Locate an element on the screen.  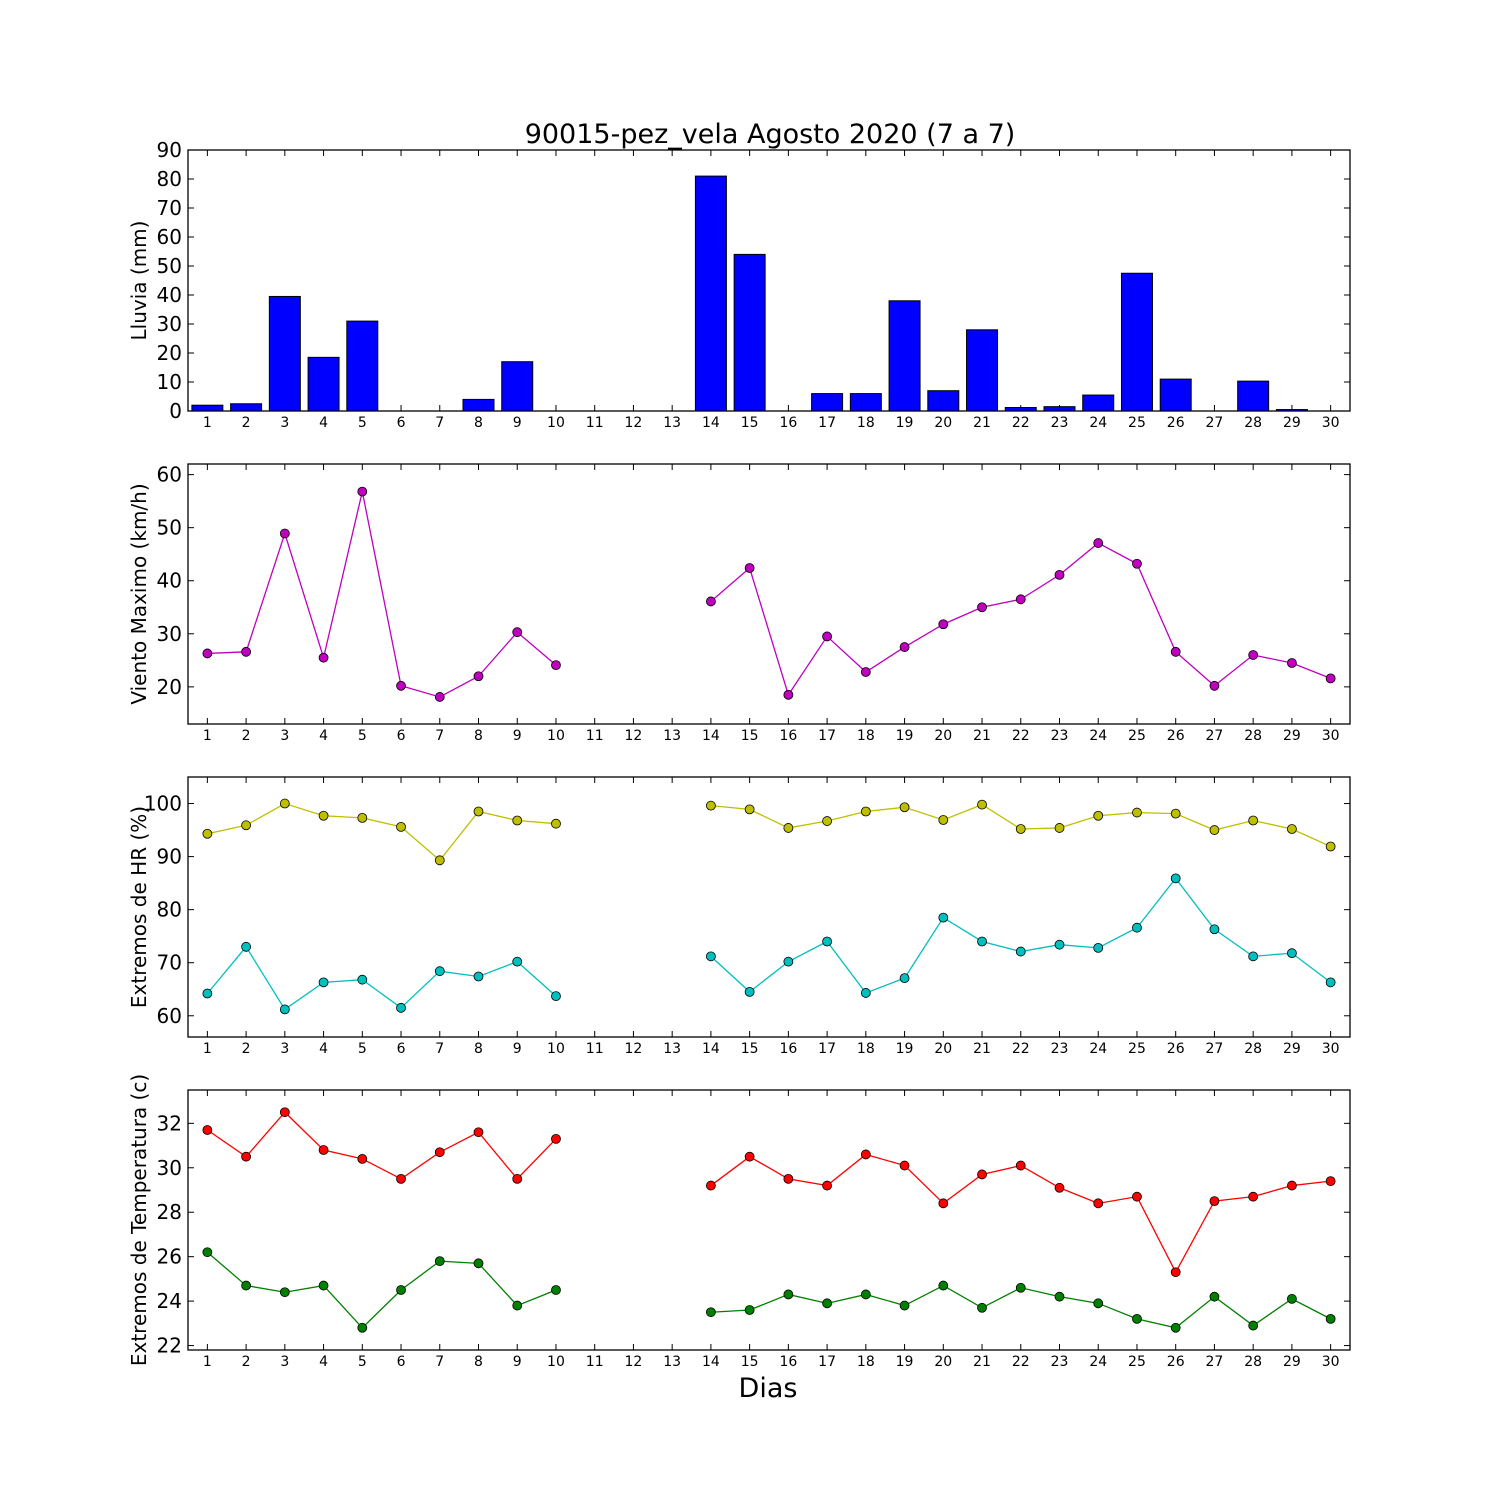
x-axis-label: Dias is located at coordinates (768, 1388).